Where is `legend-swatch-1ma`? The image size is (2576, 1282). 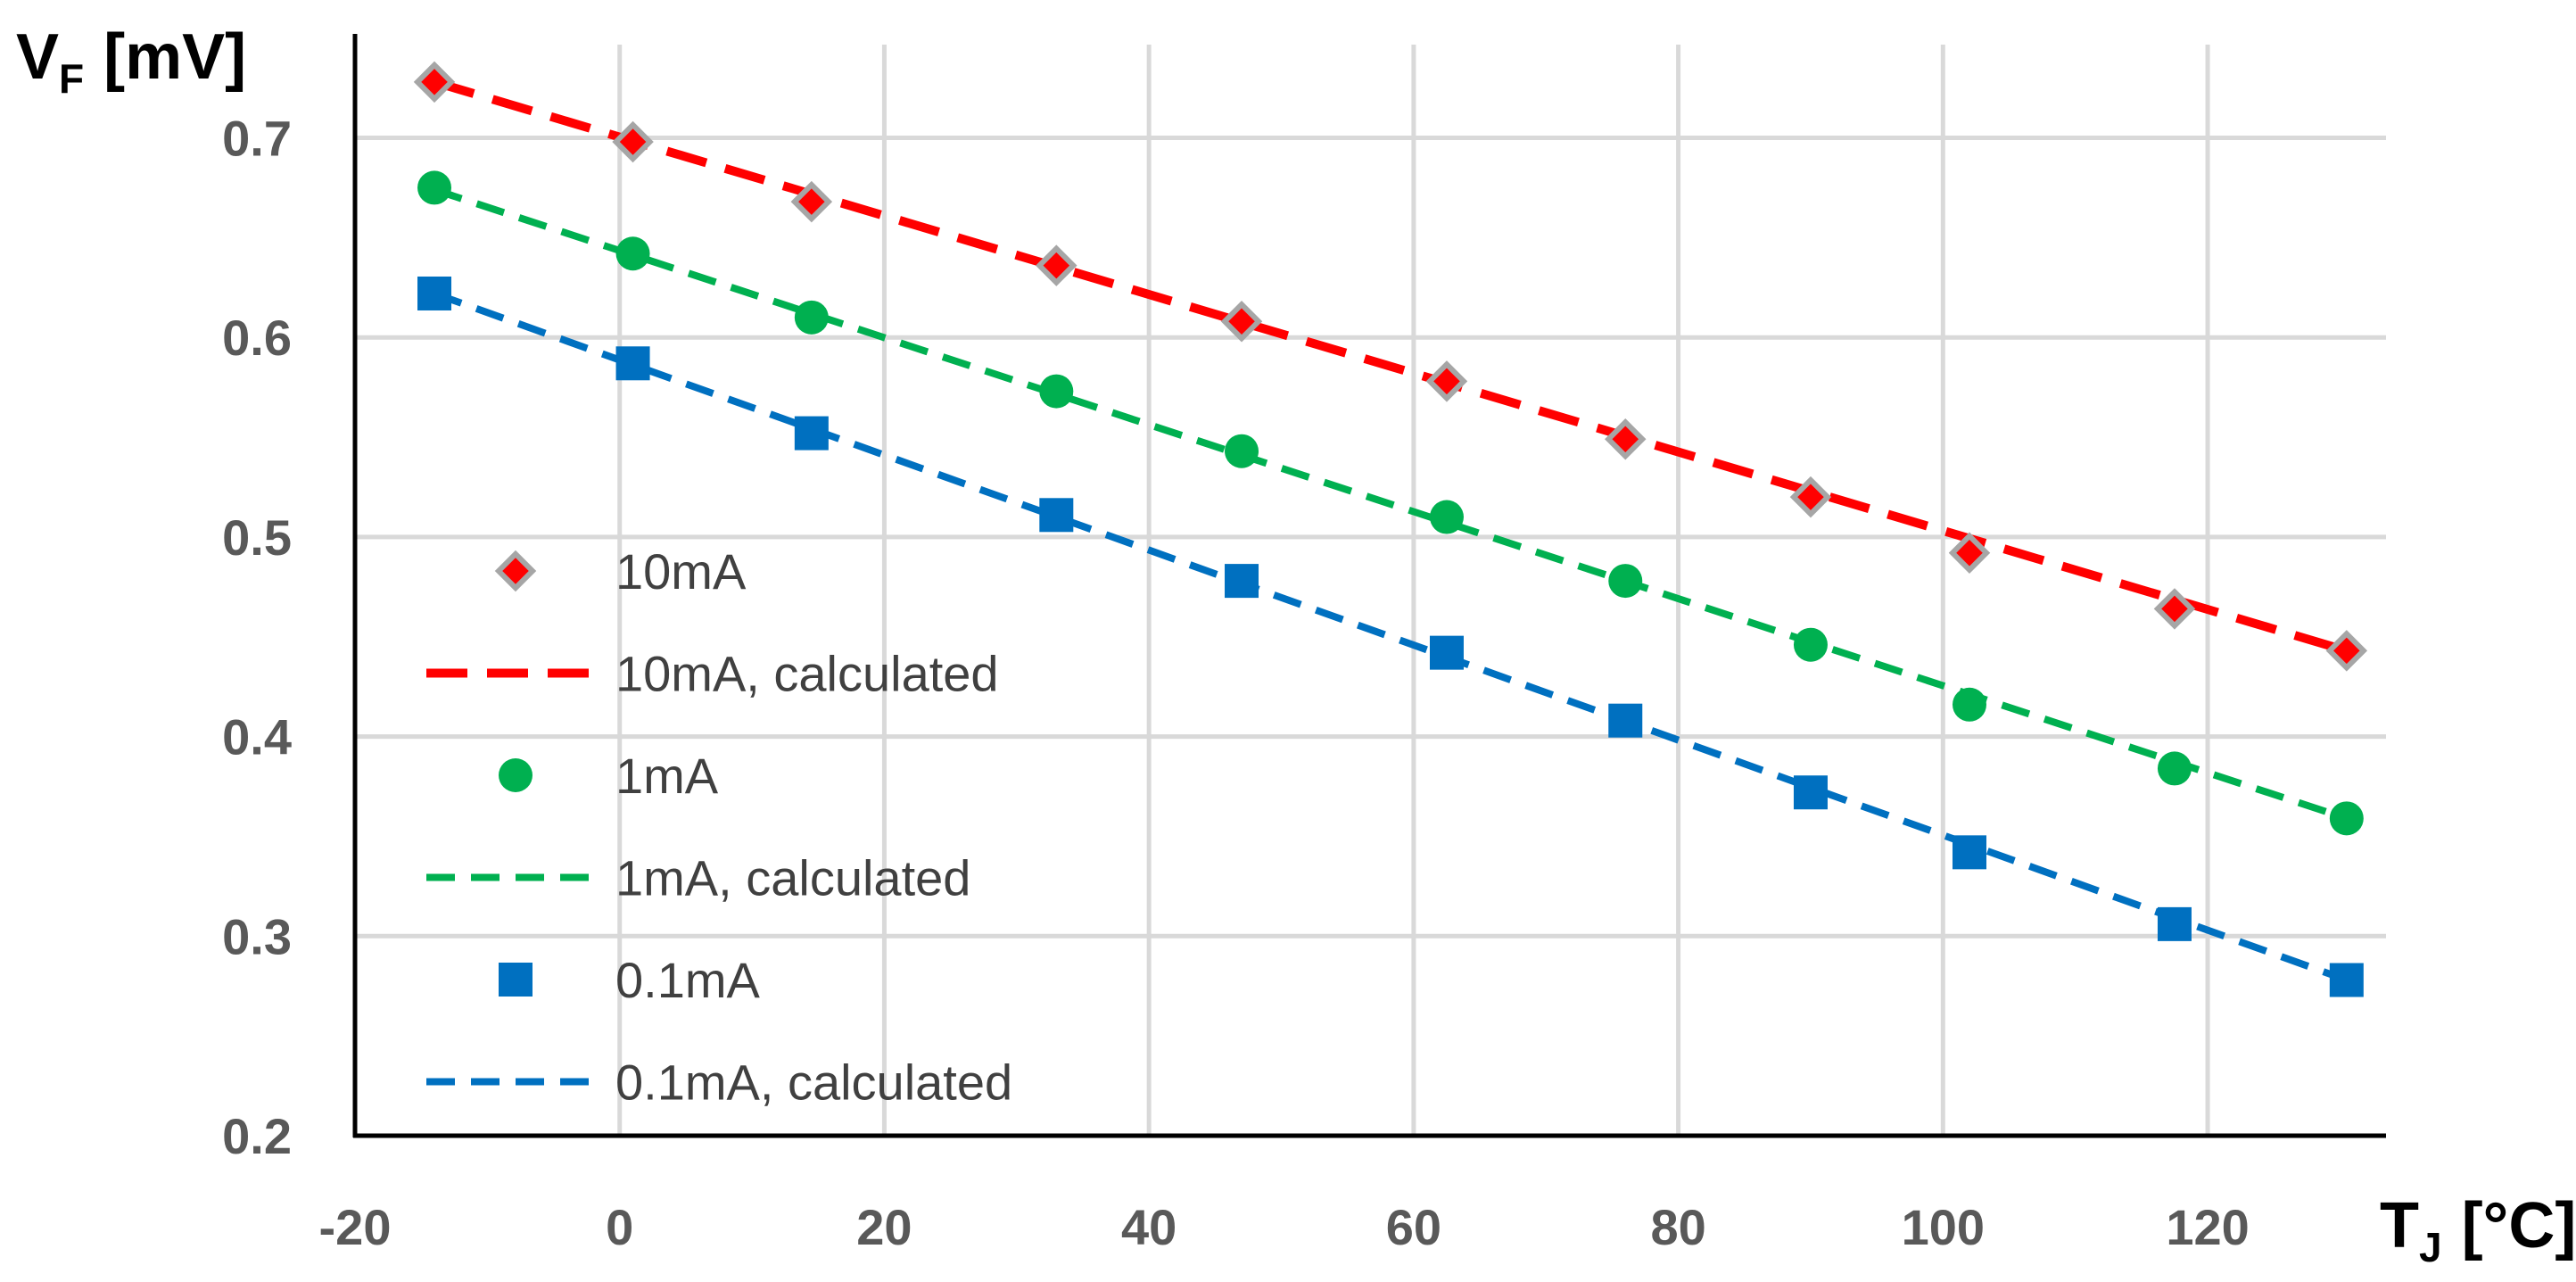
legend-swatch-1ma is located at coordinates (516, 775).